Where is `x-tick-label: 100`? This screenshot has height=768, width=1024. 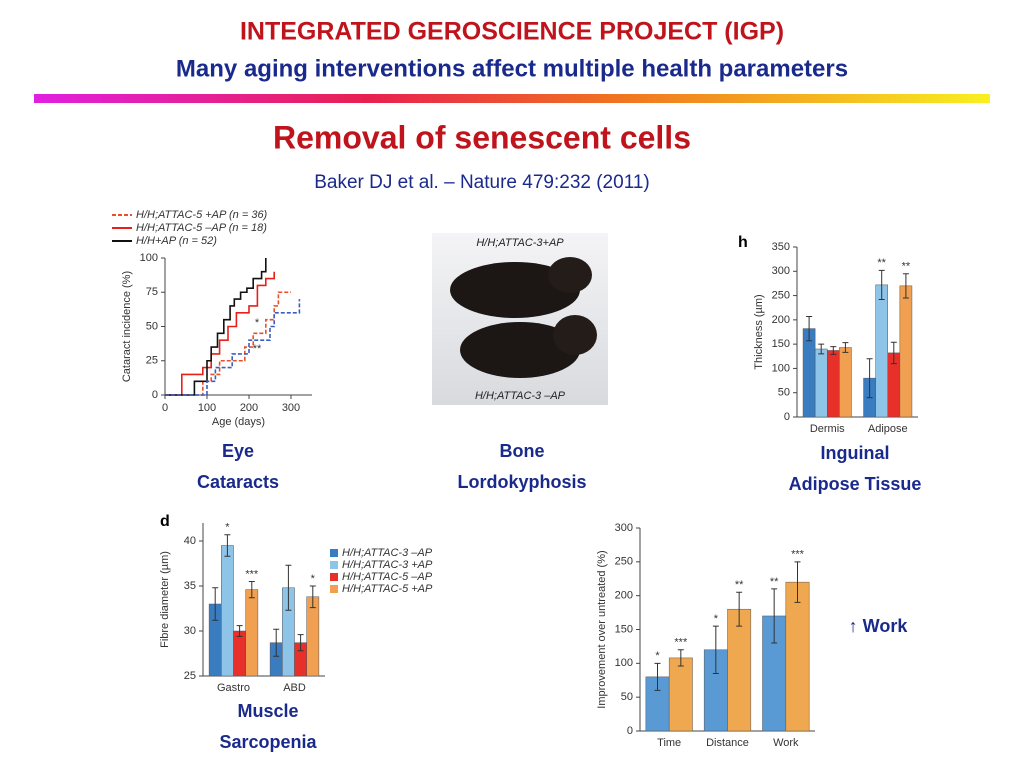 x-tick-label: 100 is located at coordinates (207, 408).